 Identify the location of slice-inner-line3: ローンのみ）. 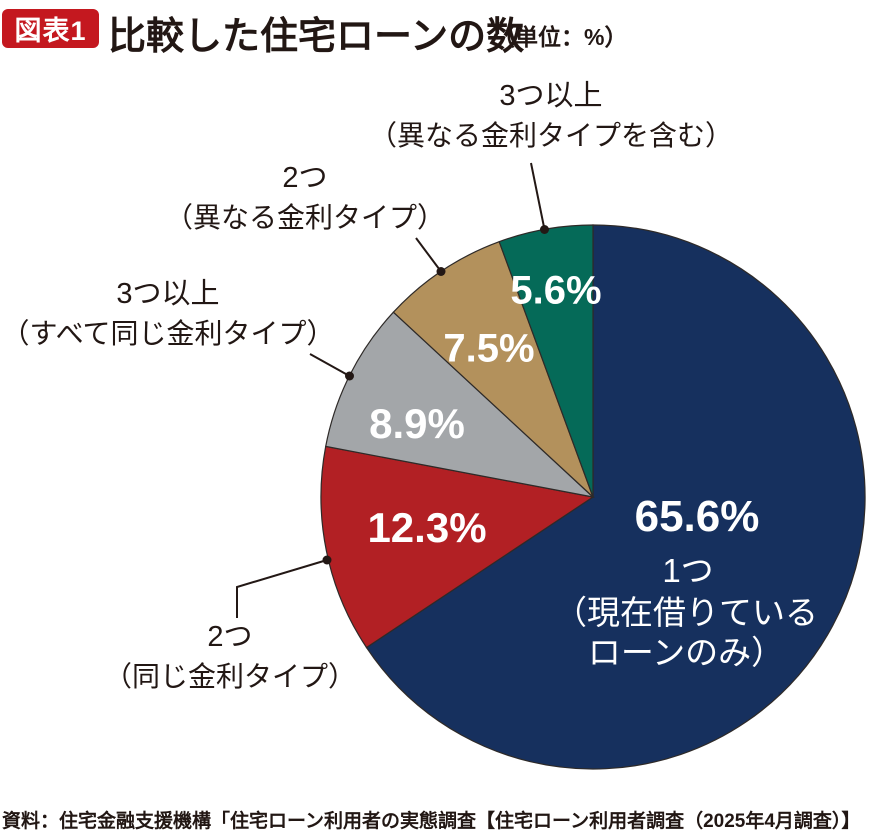
(686, 652).